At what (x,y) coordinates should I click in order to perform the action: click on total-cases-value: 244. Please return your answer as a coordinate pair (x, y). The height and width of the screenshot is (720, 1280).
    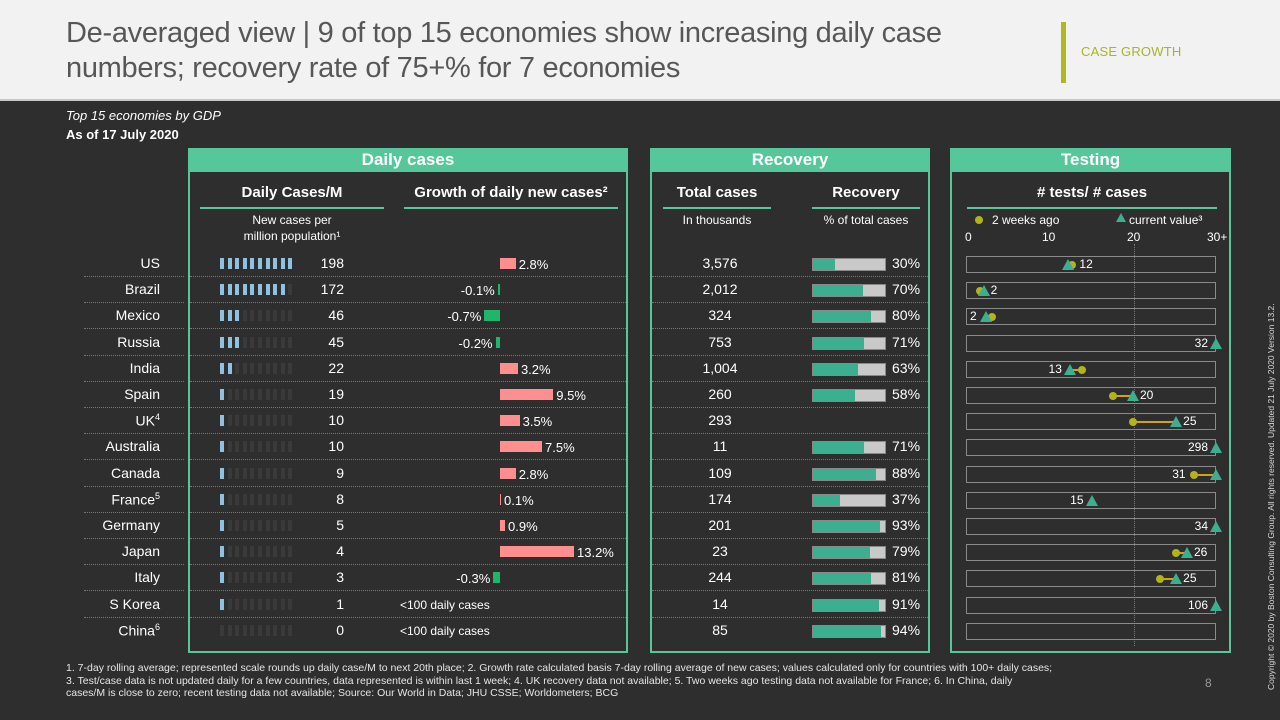
    Looking at the image, I should click on (720, 577).